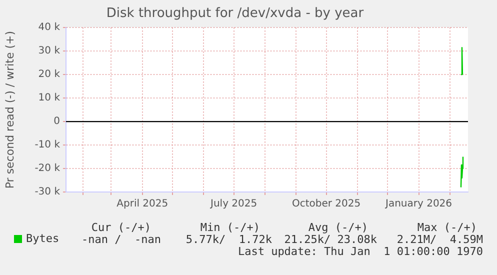 Image resolution: width=497 pixels, height=275 pixels. Describe the element at coordinates (49, 74) in the screenshot. I see `y-tick-label: 20 k` at that location.